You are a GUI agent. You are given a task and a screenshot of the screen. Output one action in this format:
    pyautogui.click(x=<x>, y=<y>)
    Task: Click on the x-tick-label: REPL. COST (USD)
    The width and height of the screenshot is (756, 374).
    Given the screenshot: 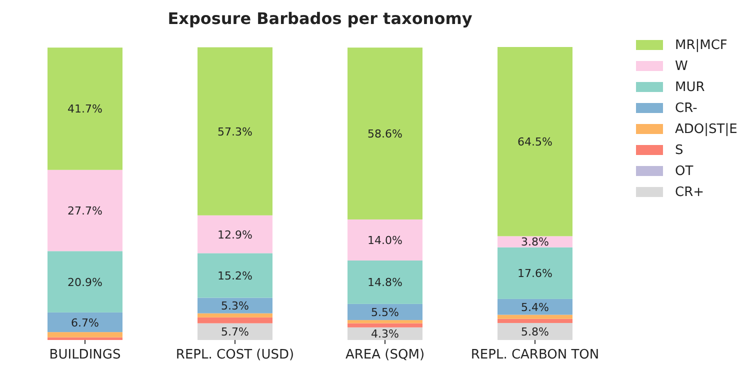 What is the action you would take?
    pyautogui.click(x=235, y=355)
    